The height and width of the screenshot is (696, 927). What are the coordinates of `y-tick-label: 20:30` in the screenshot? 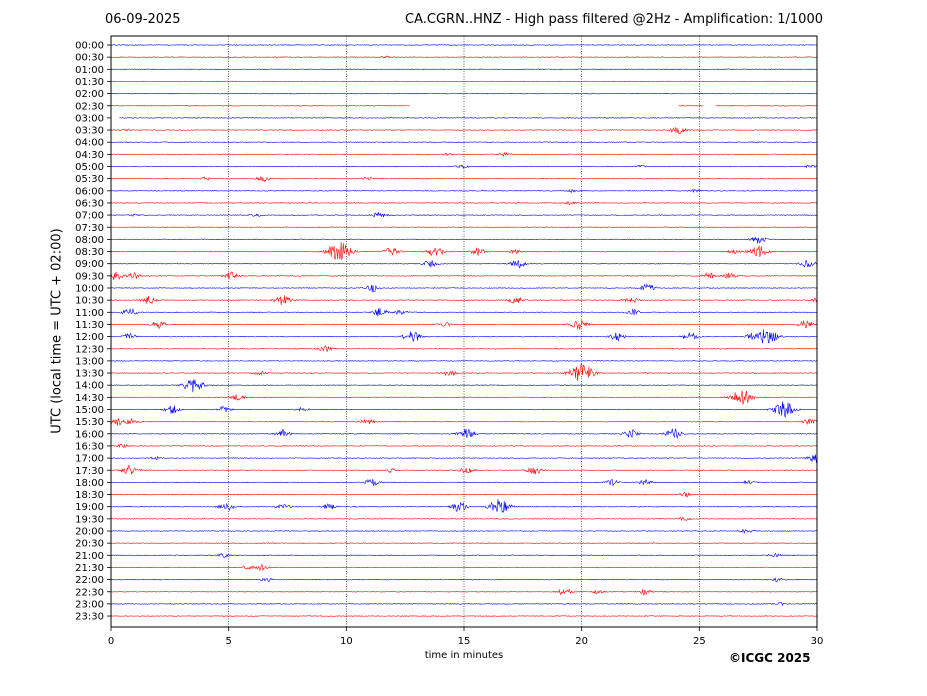 It's located at (89, 544).